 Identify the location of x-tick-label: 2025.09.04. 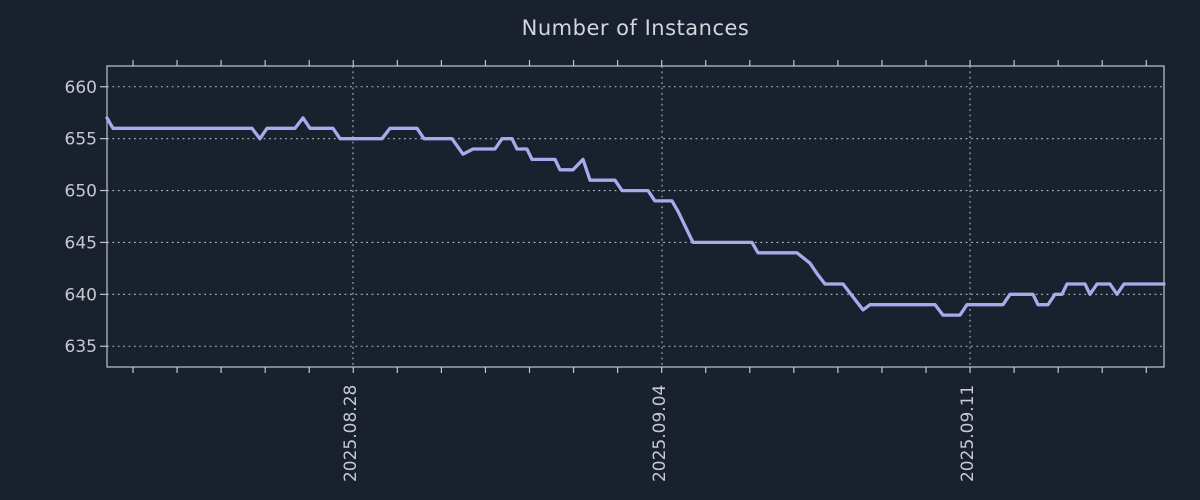
(660, 433).